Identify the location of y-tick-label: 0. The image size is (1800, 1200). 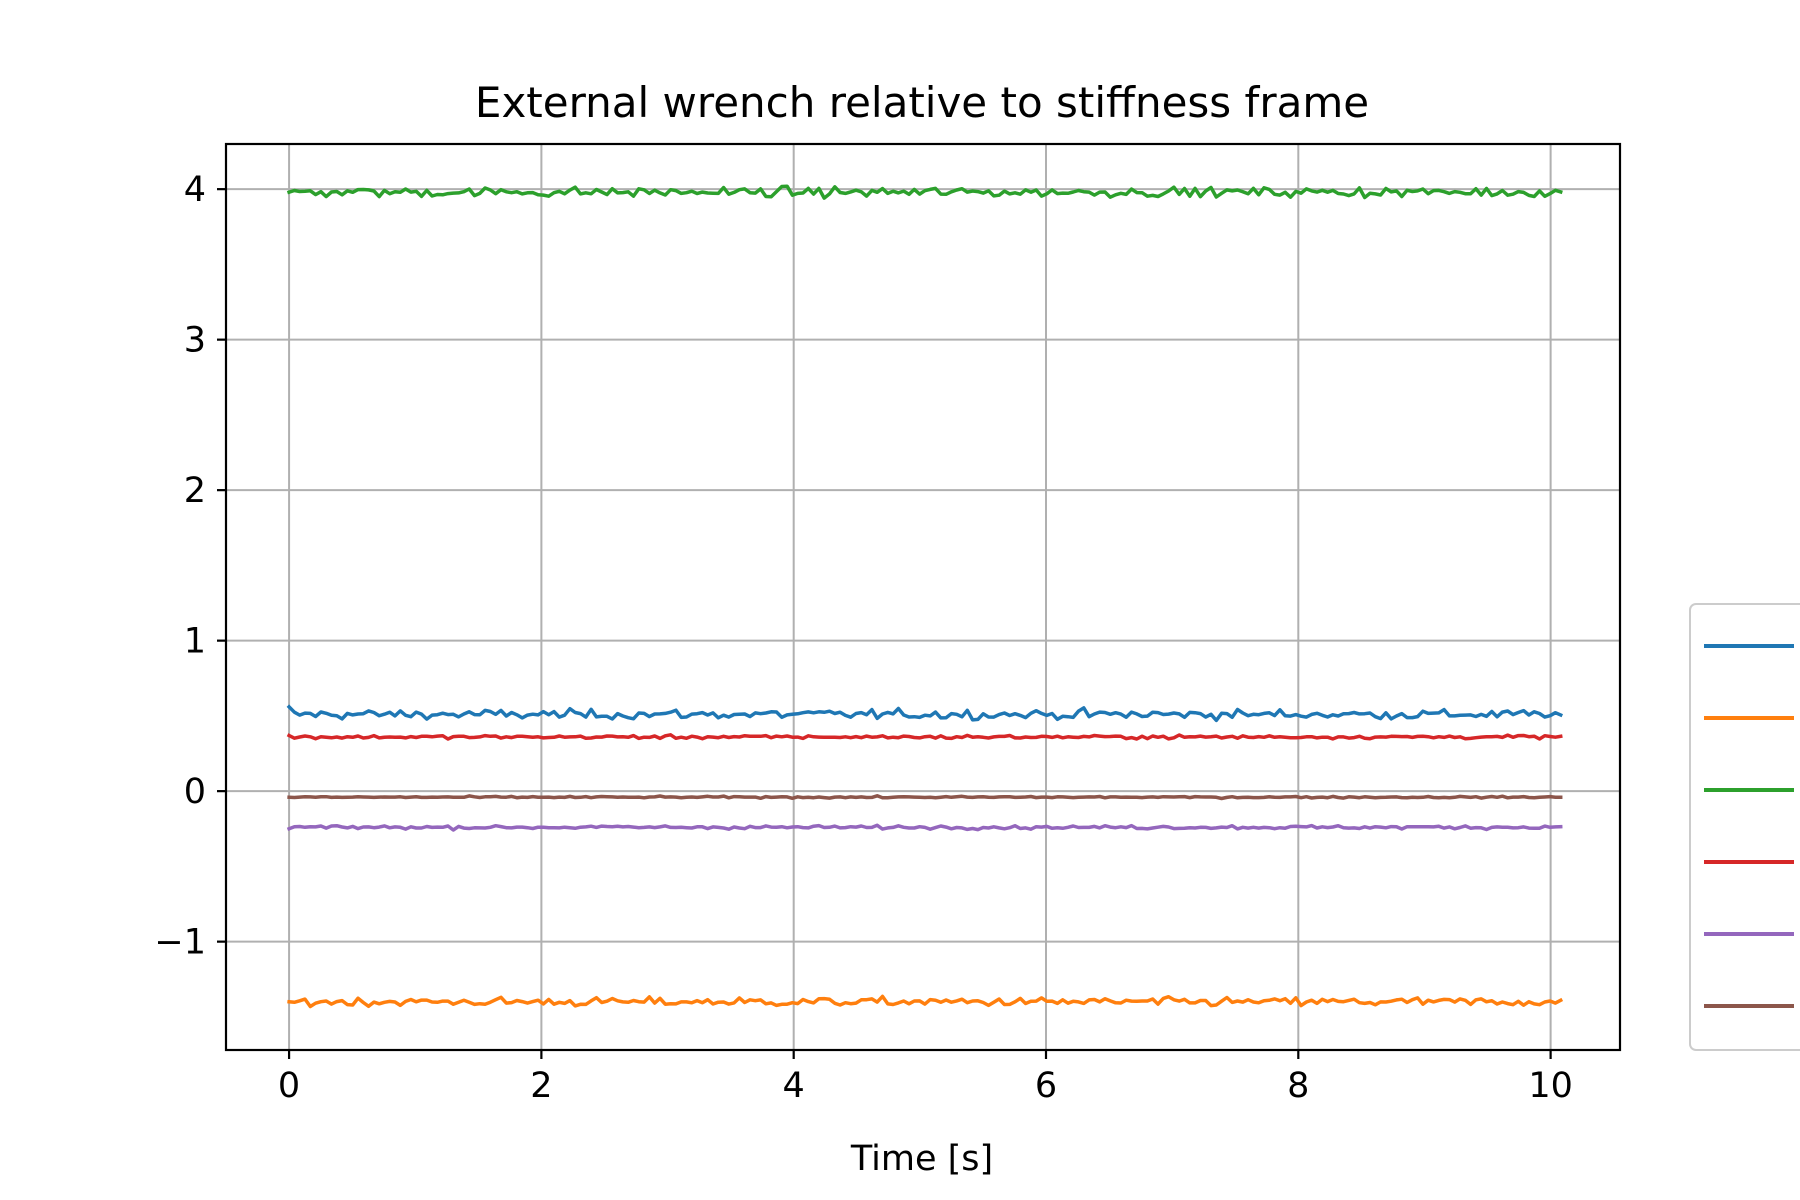
(195, 792).